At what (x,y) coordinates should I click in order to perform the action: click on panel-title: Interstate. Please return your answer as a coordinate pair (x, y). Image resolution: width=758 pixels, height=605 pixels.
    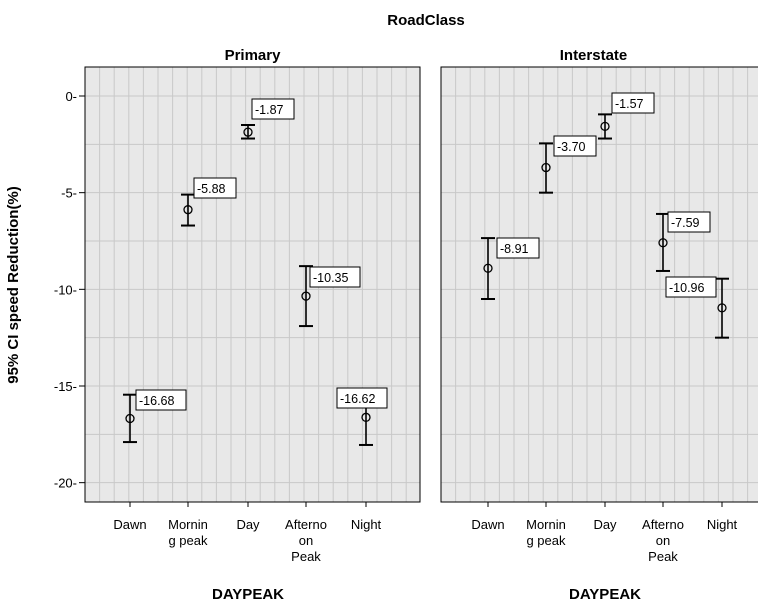
    Looking at the image, I should click on (594, 55).